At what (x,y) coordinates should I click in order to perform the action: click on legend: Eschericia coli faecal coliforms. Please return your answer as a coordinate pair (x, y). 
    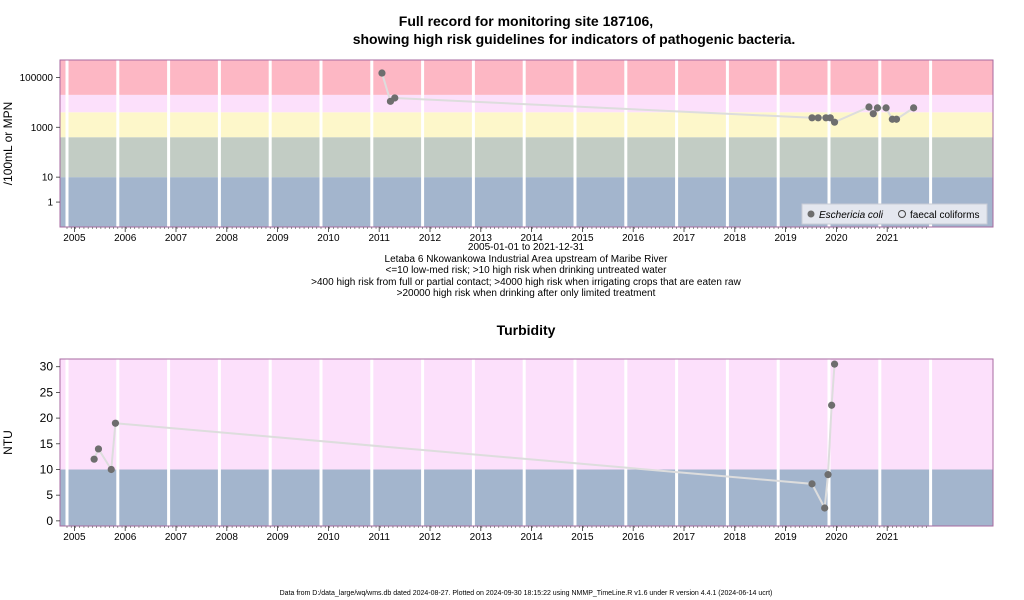
    Looking at the image, I should click on (894, 214).